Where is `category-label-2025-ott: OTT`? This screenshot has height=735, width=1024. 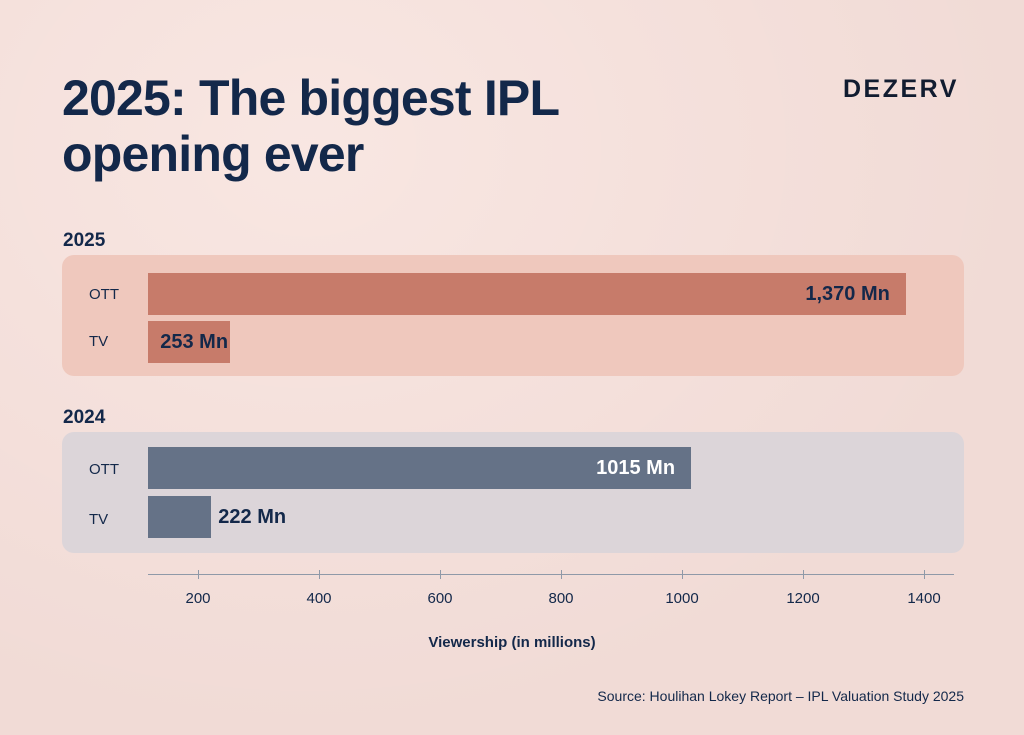 category-label-2025-ott: OTT is located at coordinates (104, 294).